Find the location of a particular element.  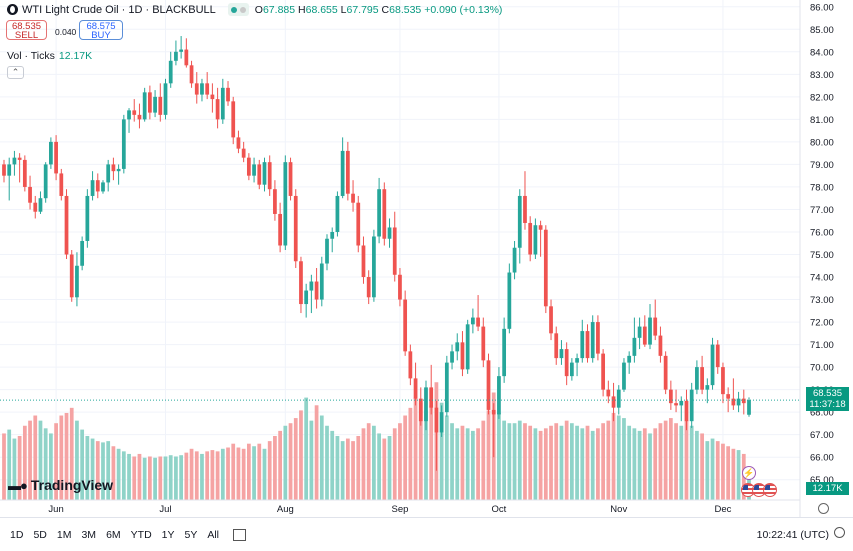

y-tick-label: 65.00 is located at coordinates (822, 480).